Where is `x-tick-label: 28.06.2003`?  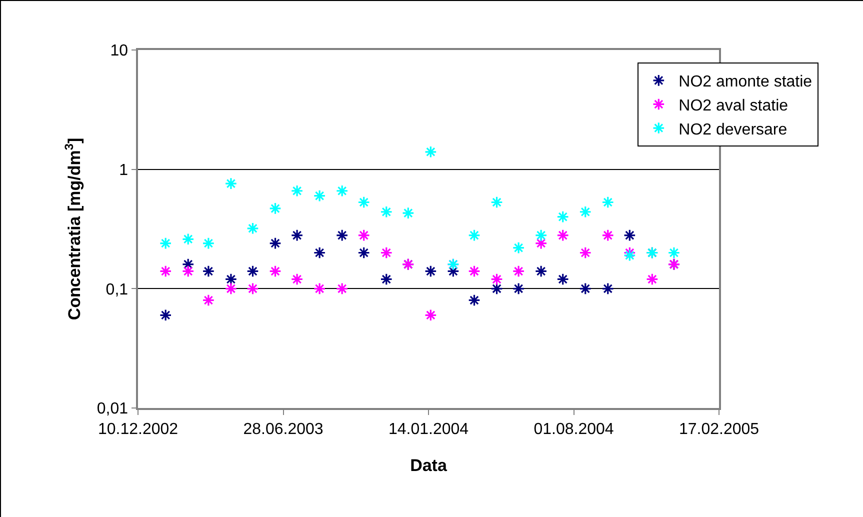
x-tick-label: 28.06.2003 is located at coordinates (283, 429).